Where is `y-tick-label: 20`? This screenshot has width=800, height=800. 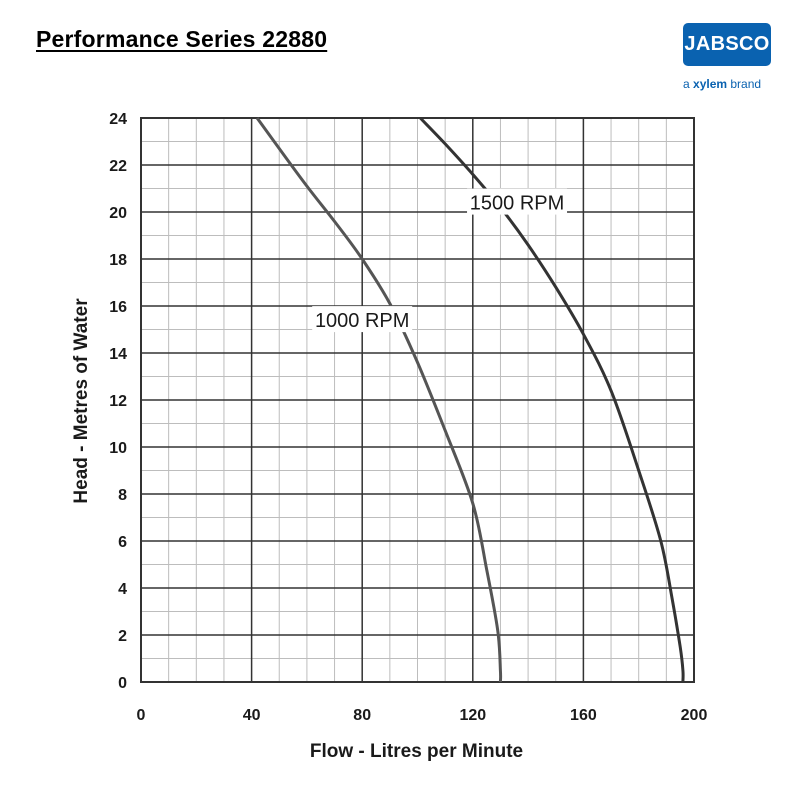
y-tick-label: 20 is located at coordinates (118, 213).